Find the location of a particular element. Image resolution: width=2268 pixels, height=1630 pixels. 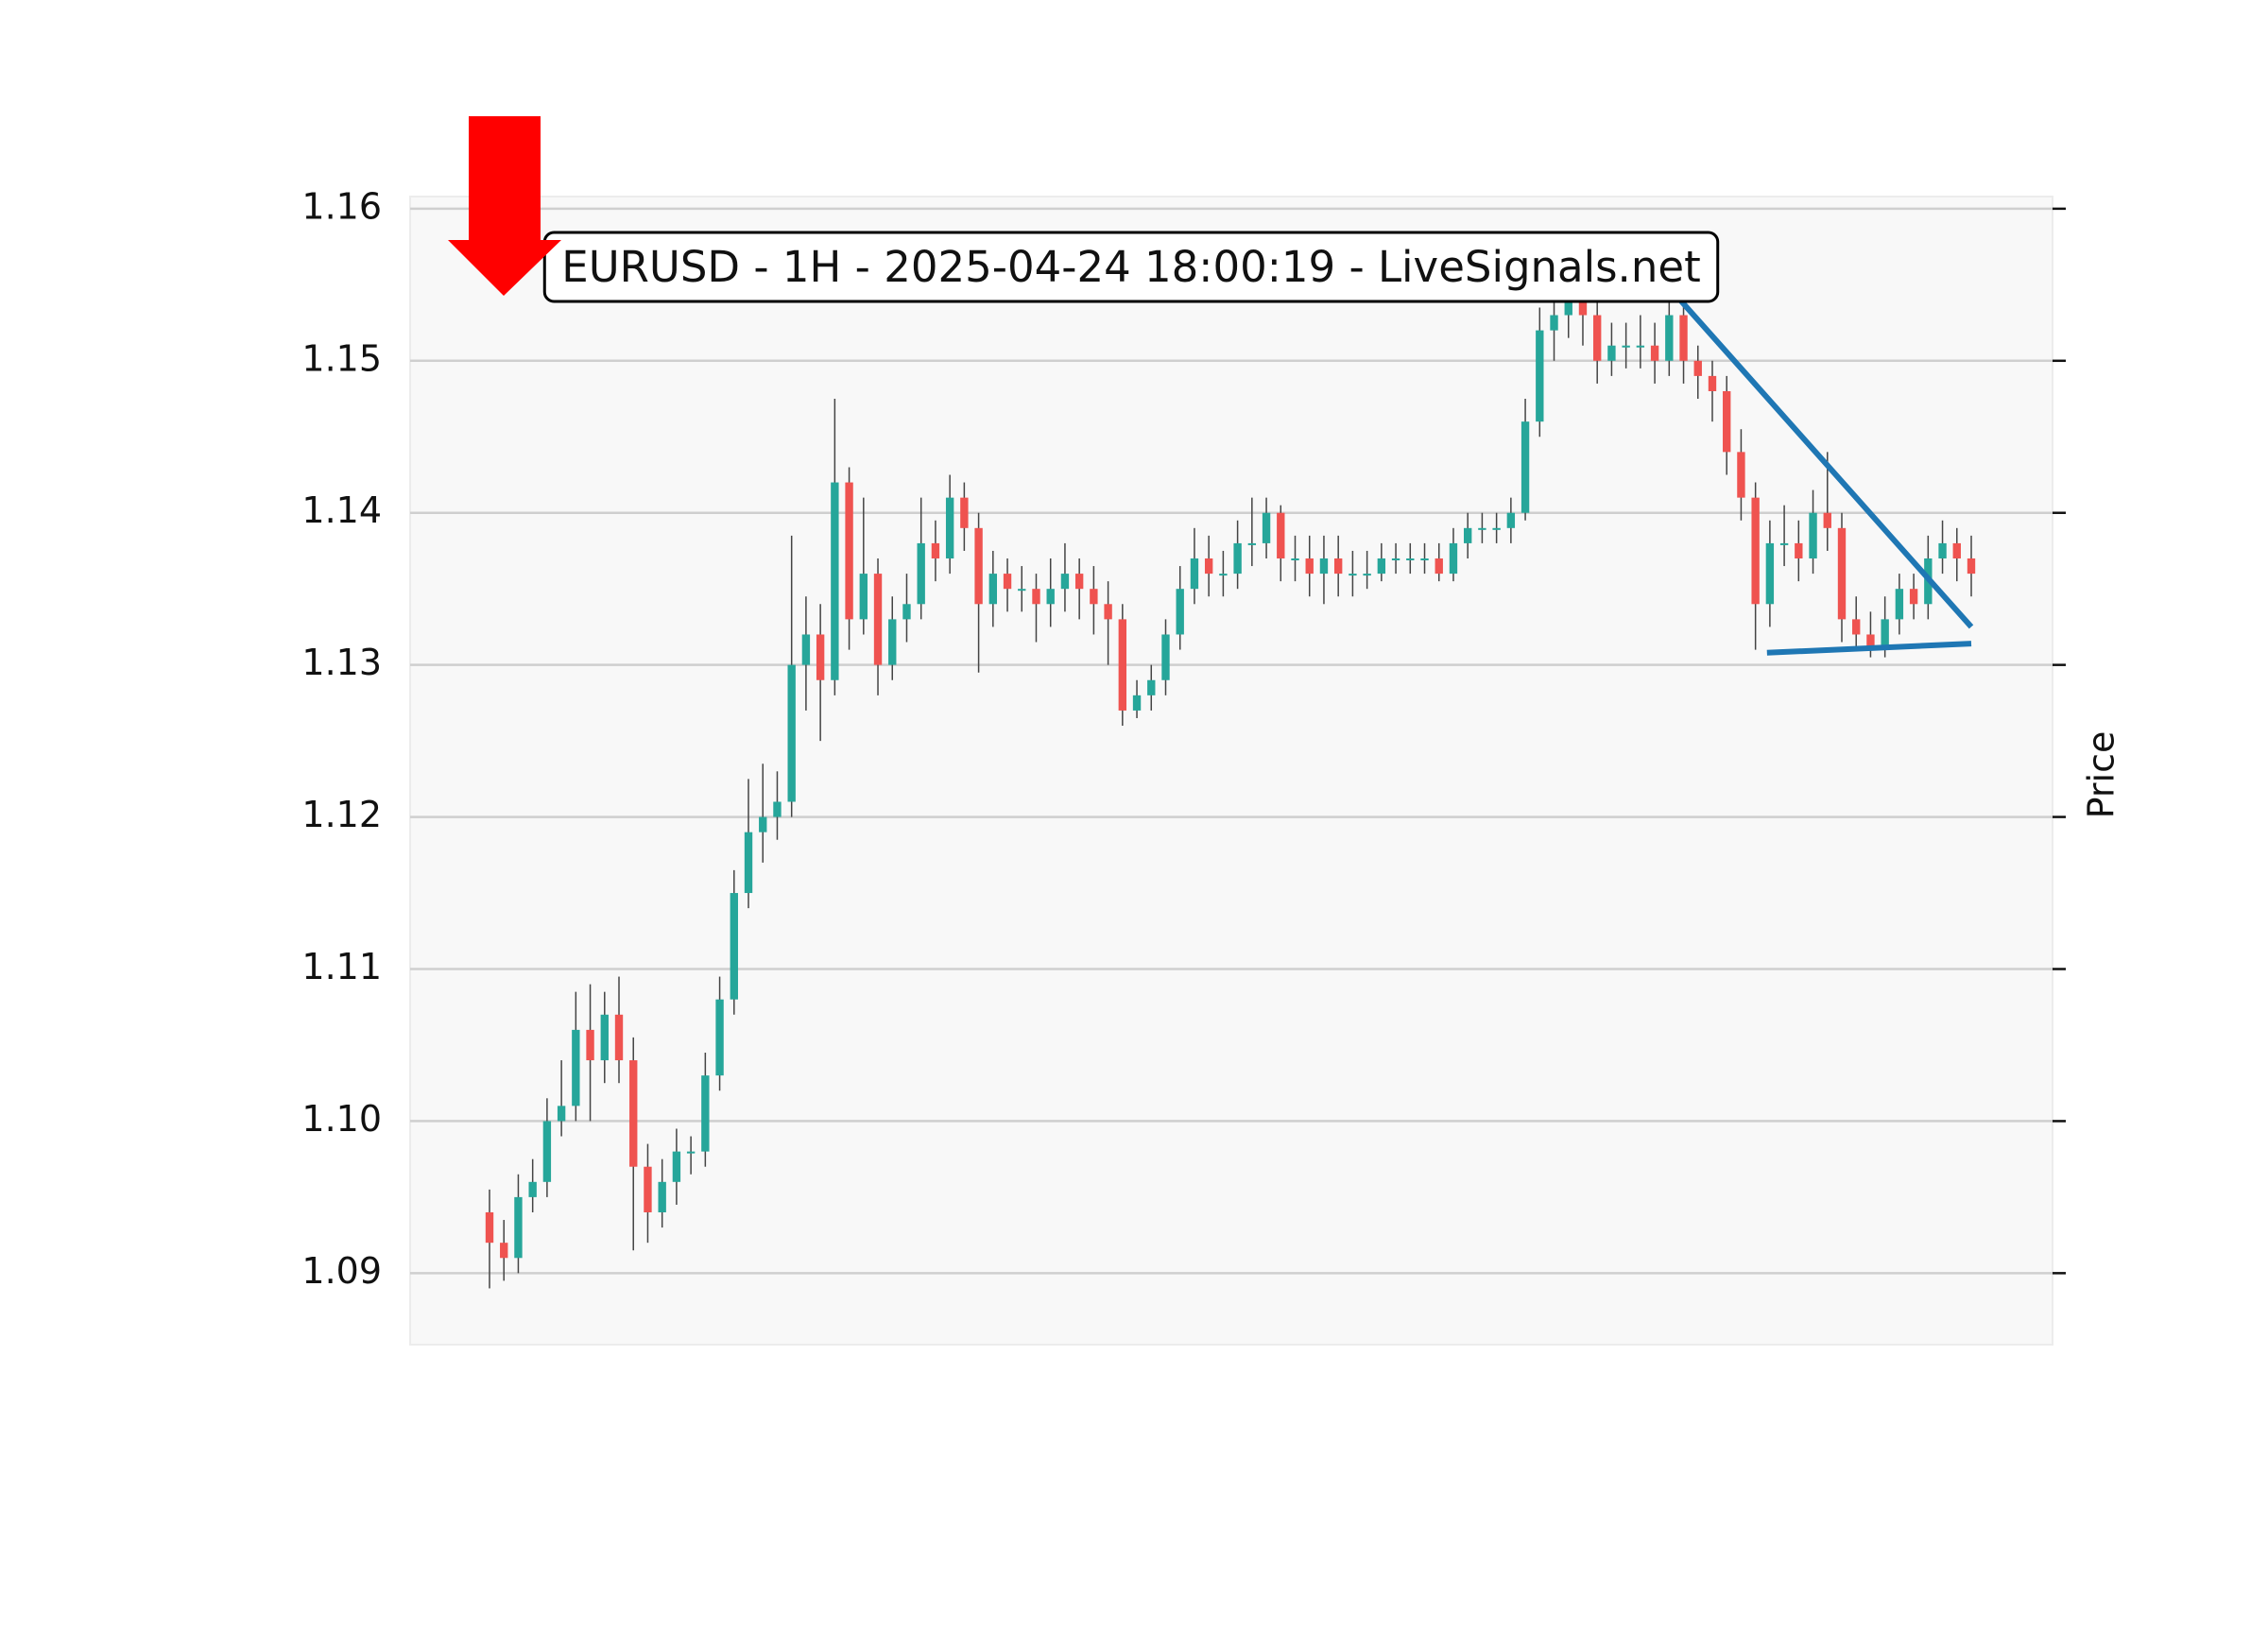

title-frame is located at coordinates (1131, 267).